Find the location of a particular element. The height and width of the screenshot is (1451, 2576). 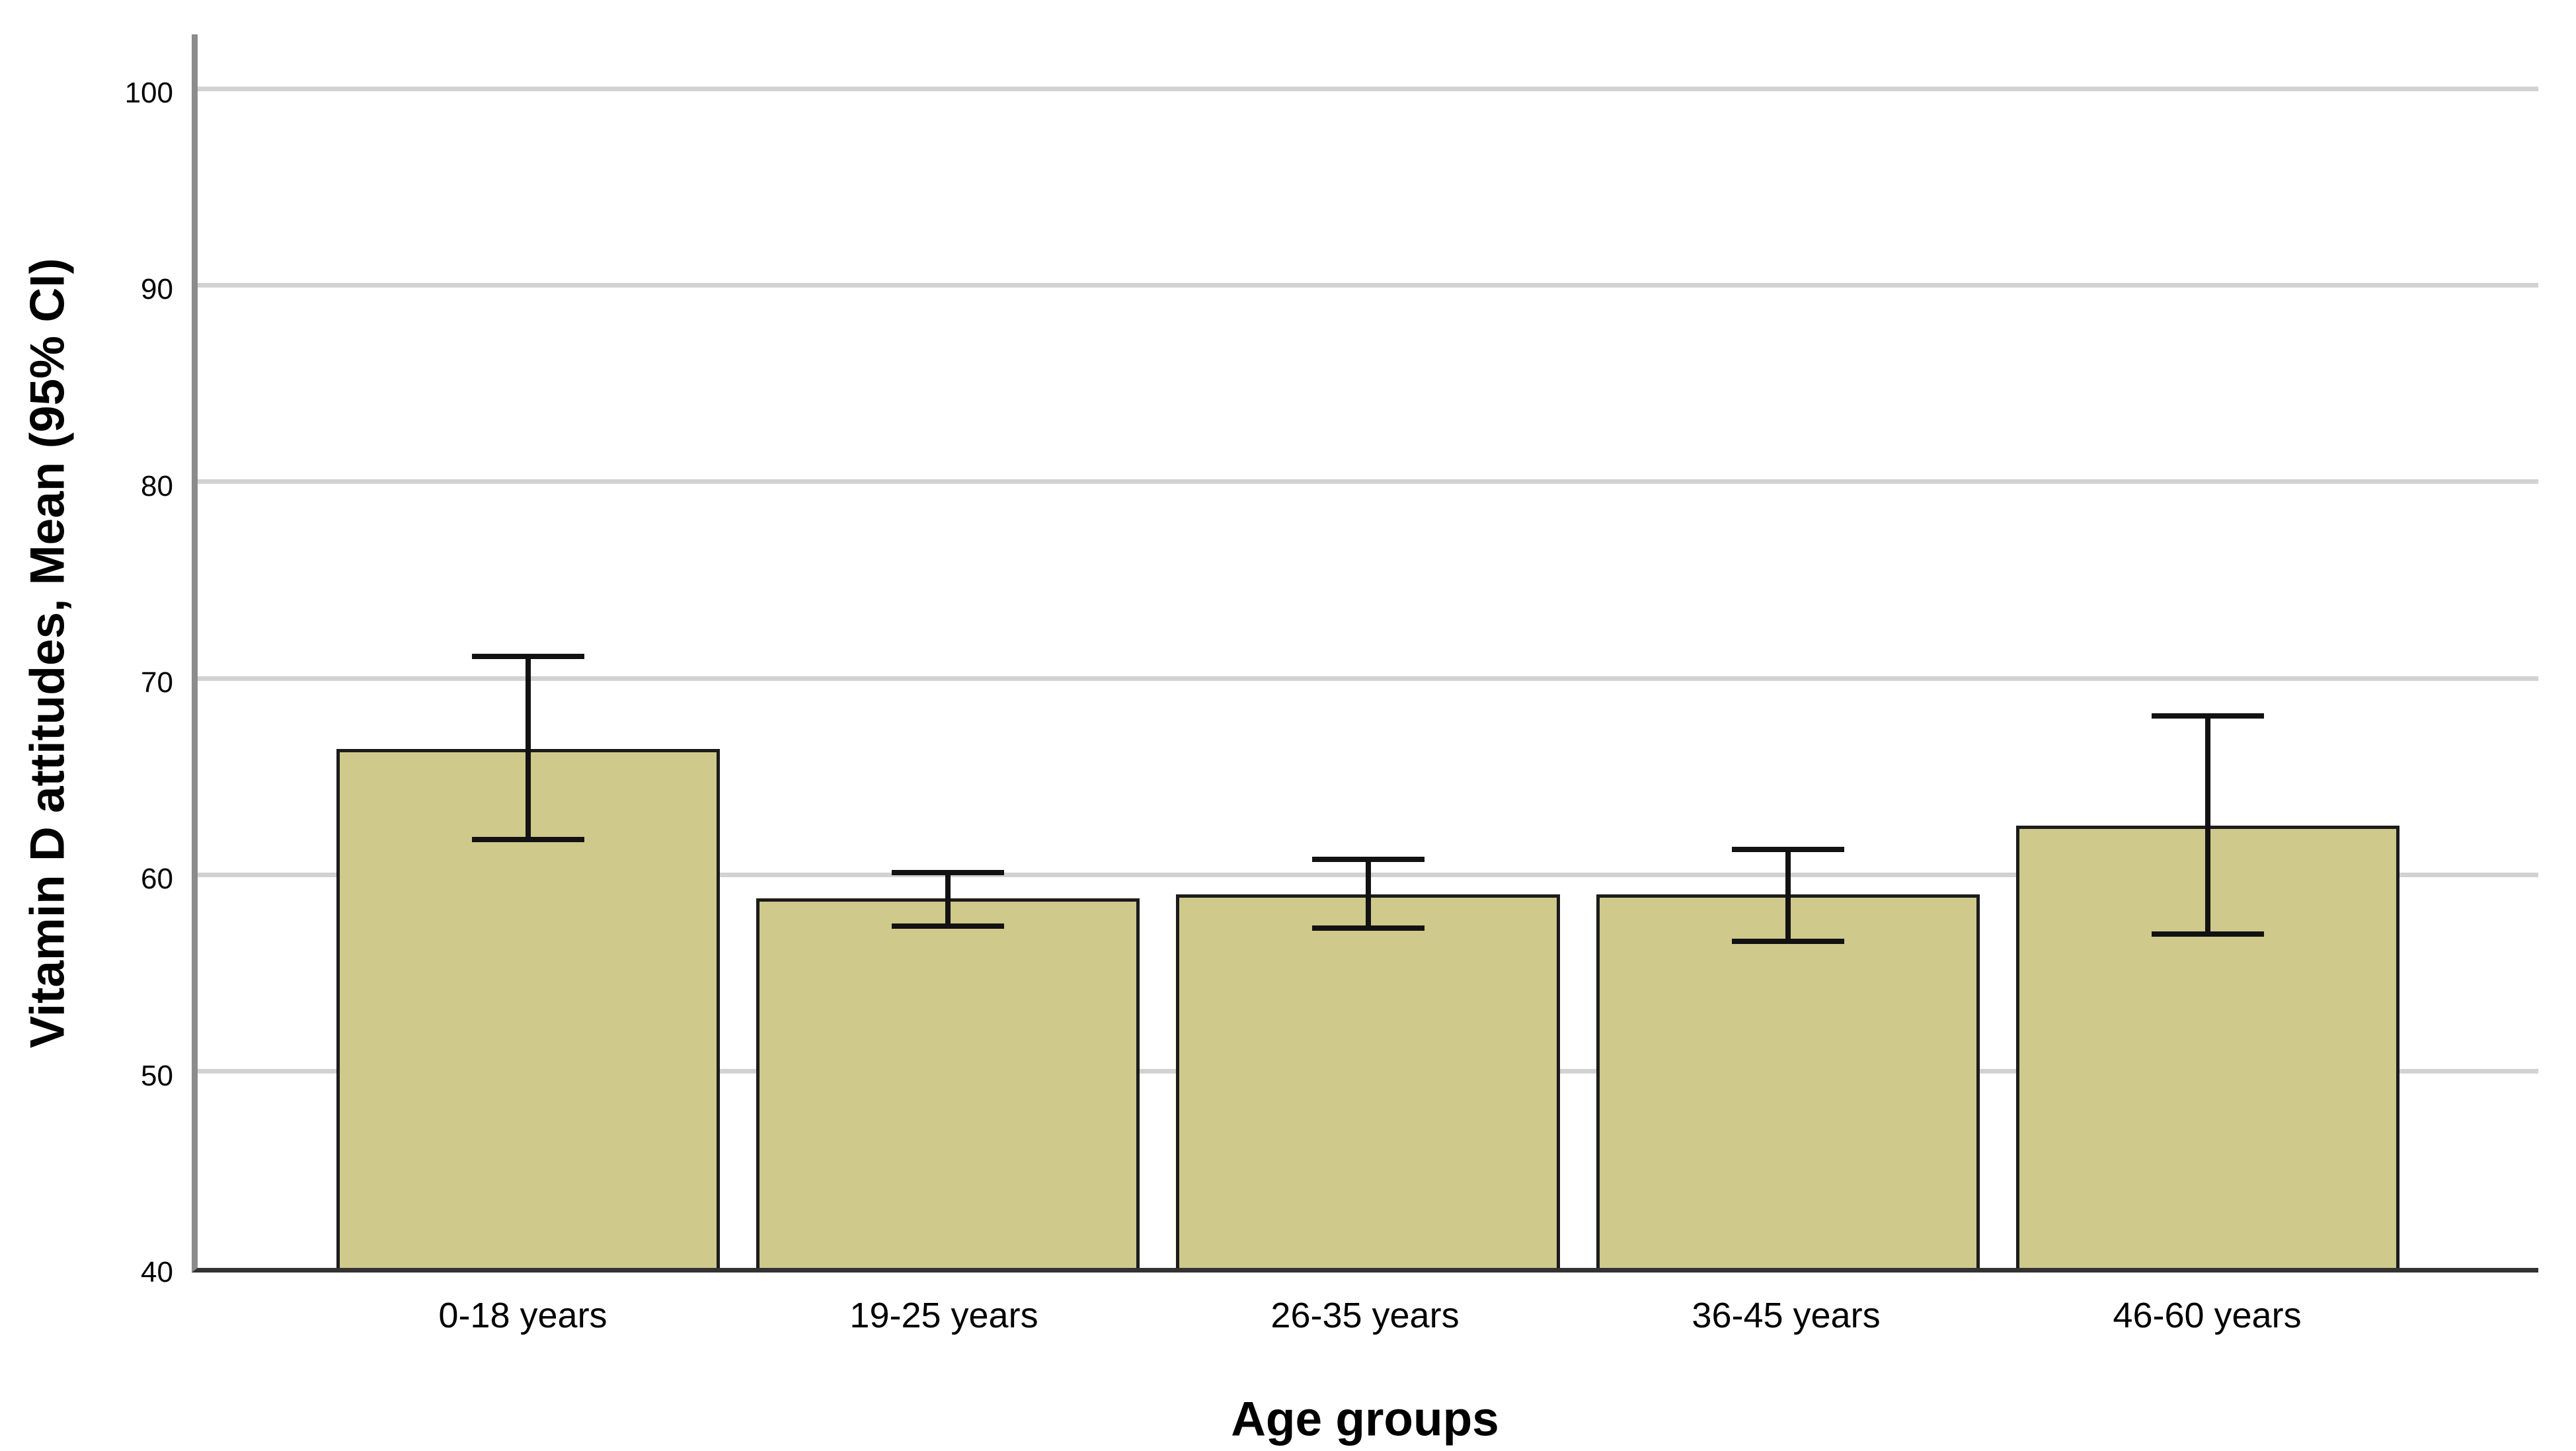

bar-36-45-years is located at coordinates (1788, 1081).